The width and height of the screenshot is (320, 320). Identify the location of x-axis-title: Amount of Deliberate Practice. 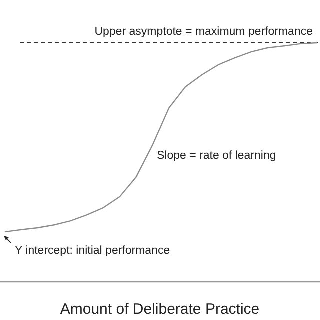
(160, 309).